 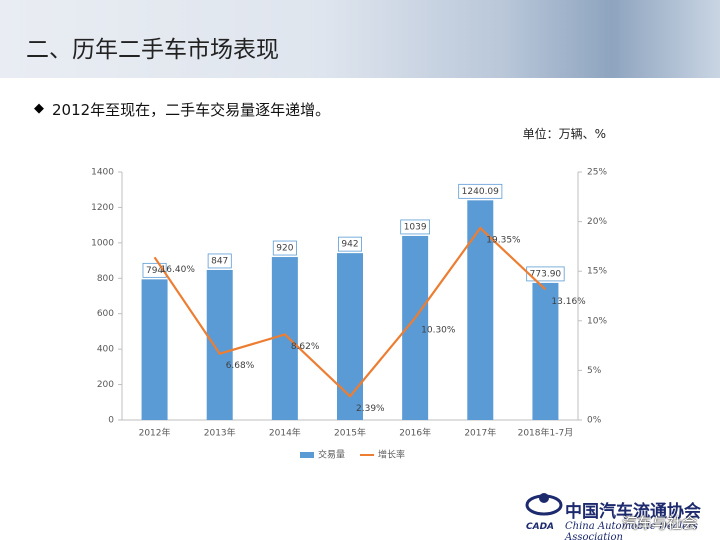 What do you see at coordinates (597, 321) in the screenshot?
I see `y2-tick-label: 10%` at bounding box center [597, 321].